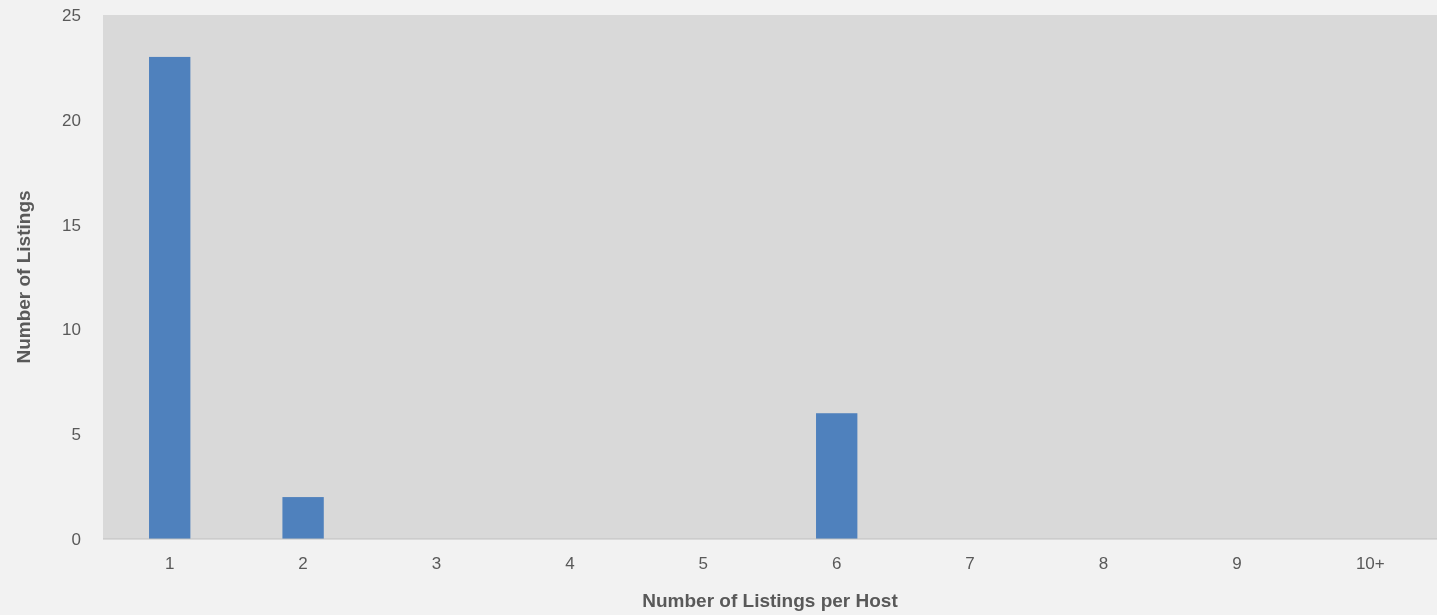 The image size is (1437, 615). I want to click on x-tick-label: 10+, so click(1370, 563).